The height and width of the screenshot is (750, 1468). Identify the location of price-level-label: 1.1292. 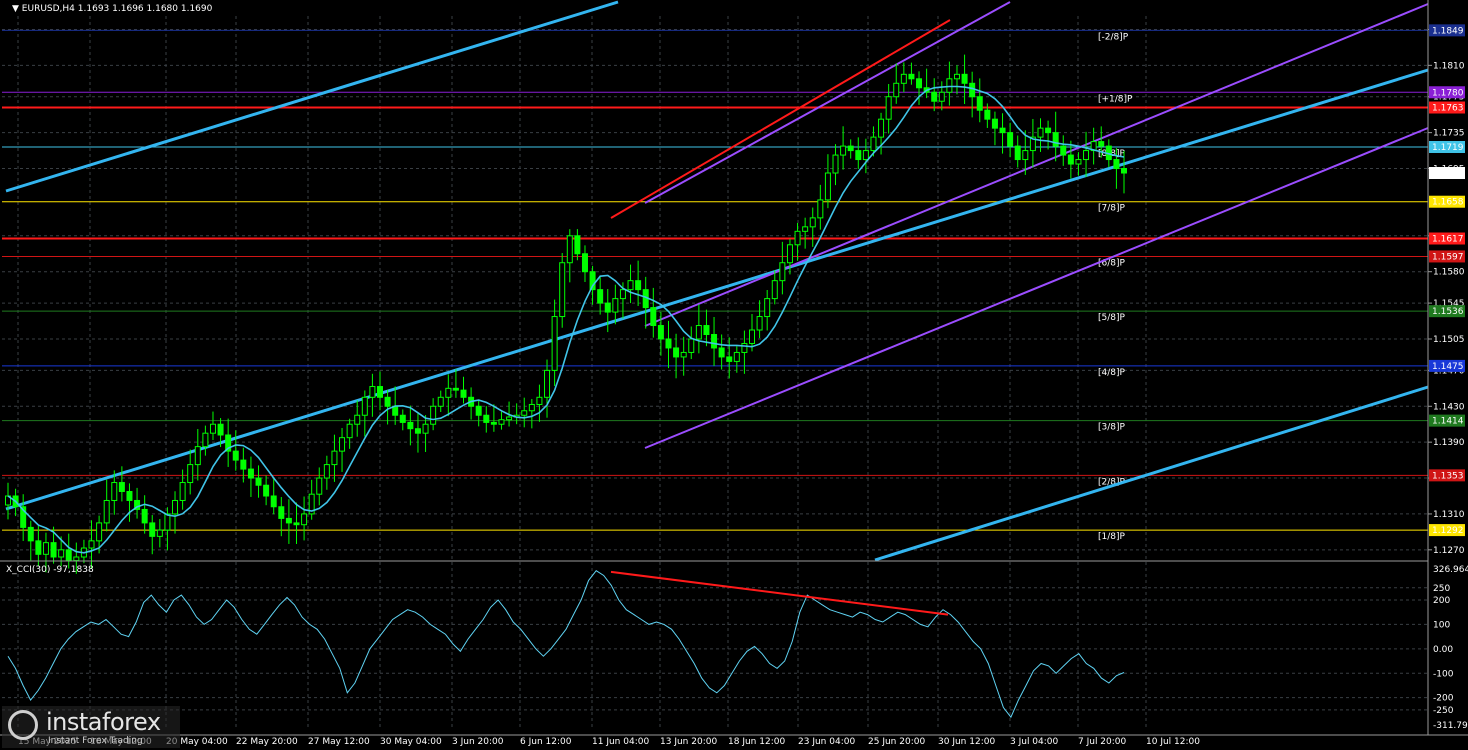
(1448, 531).